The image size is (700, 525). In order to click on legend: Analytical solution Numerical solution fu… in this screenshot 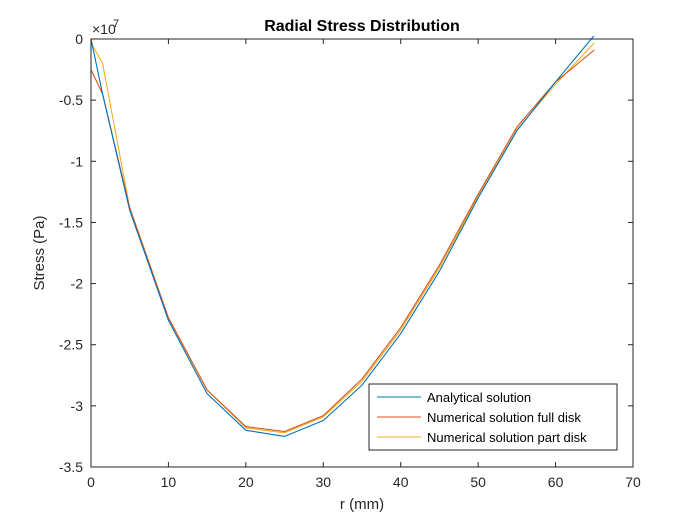, I will do `click(493, 417)`.